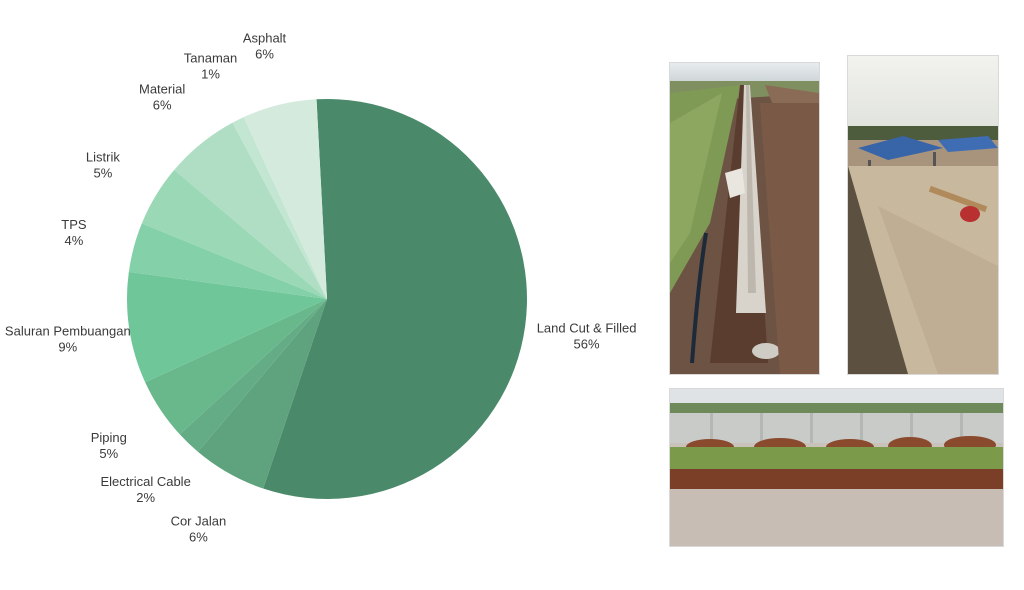  Describe the element at coordinates (210, 73) in the screenshot. I see `slice-percent: 1%` at that location.